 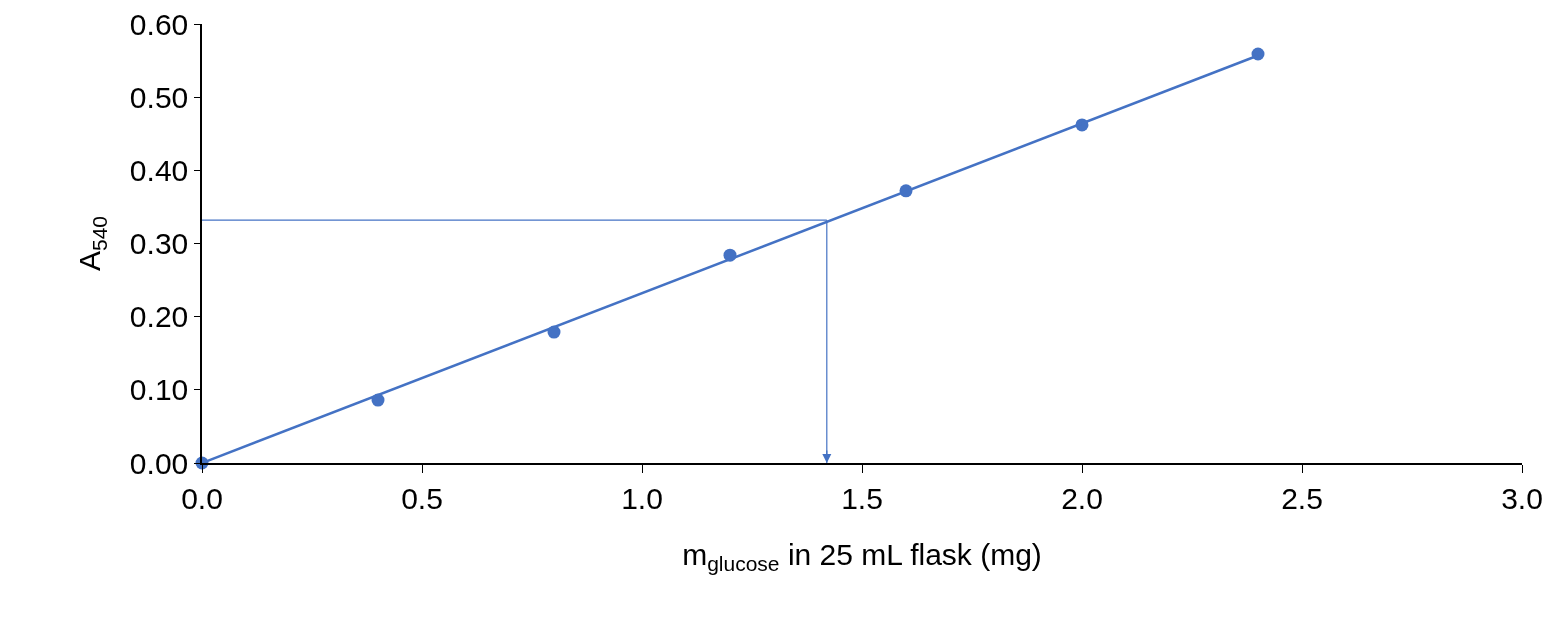 What do you see at coordinates (159, 97) in the screenshot?
I see `y-tick-label: 0.50` at bounding box center [159, 97].